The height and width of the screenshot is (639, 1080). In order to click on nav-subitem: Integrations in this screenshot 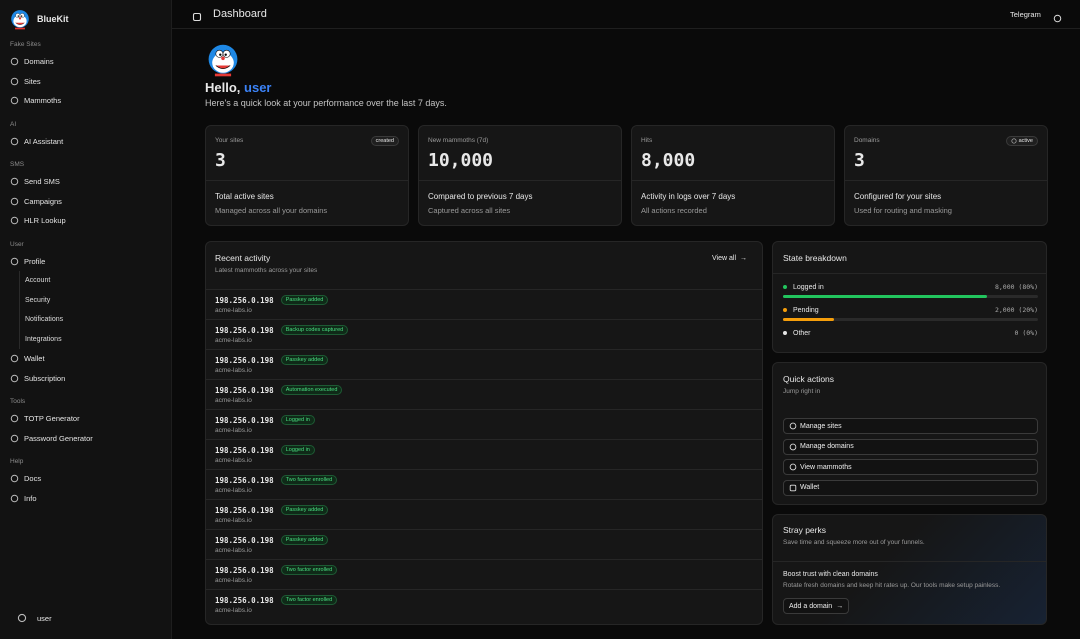, I will do `click(95, 339)`.